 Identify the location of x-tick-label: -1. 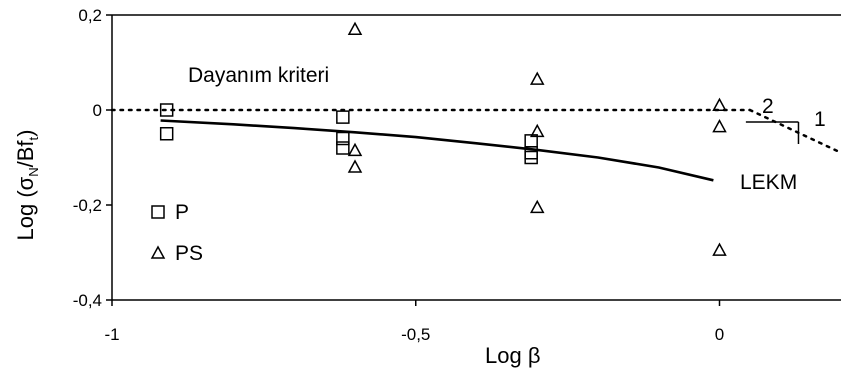
(111, 334).